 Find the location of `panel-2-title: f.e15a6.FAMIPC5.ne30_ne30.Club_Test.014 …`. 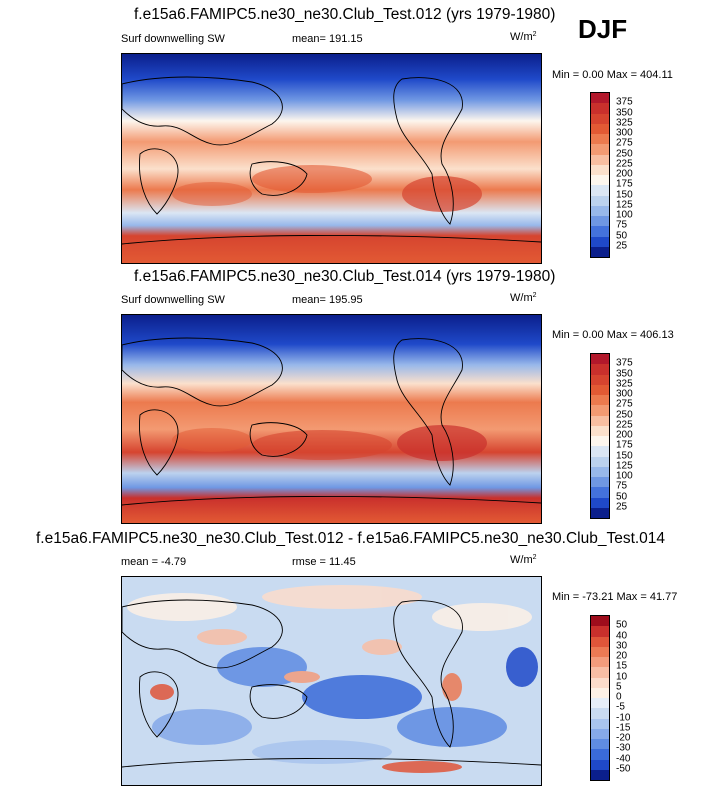

panel-2-title: f.e15a6.FAMIPC5.ne30_ne30.Club_Test.014 … is located at coordinates (345, 276).